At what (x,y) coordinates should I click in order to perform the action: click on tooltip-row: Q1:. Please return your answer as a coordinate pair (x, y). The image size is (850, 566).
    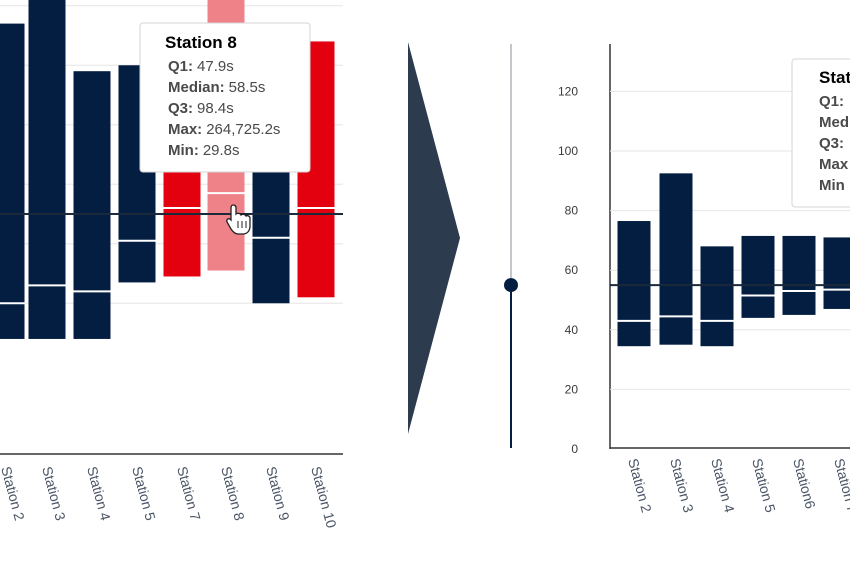
    Looking at the image, I should click on (831, 101).